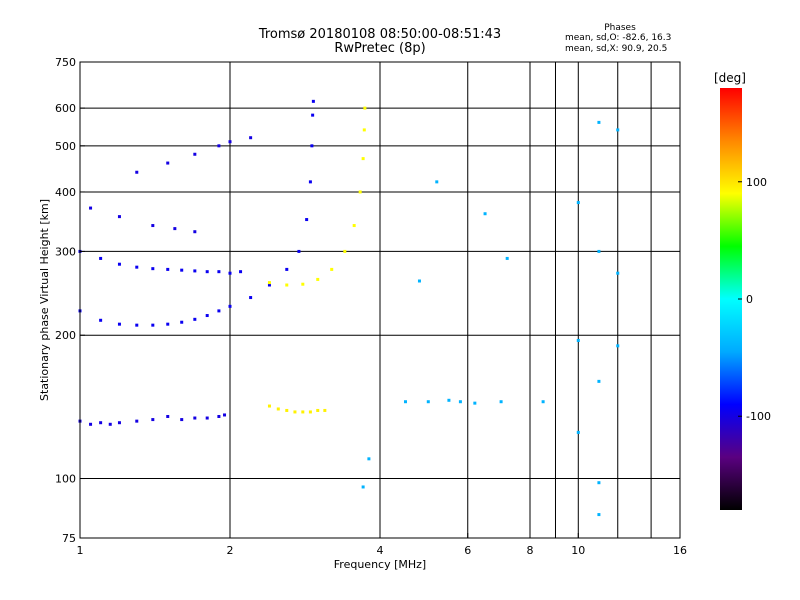 The height and width of the screenshot is (600, 800). I want to click on x-tick-label: 1, so click(80, 550).